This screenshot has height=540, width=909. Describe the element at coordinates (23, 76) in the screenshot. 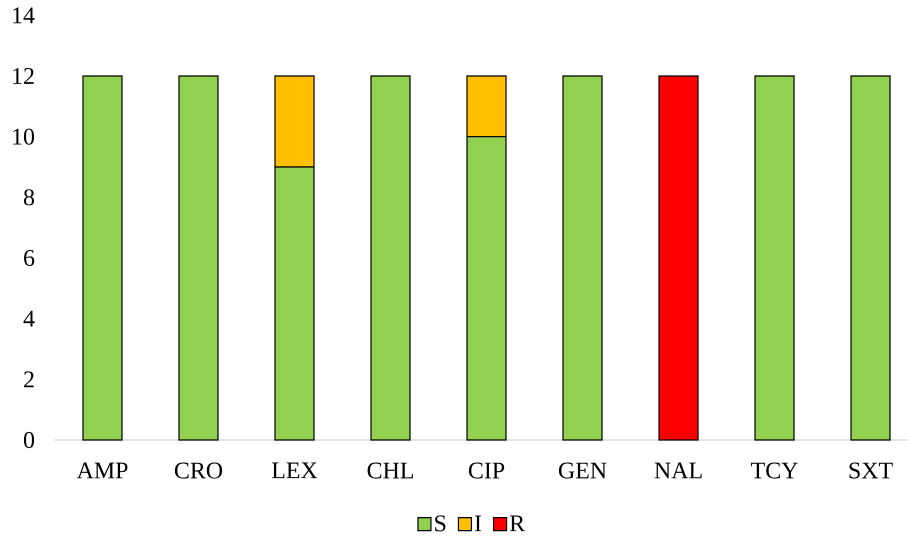

I see `y-tick-label: 12` at that location.